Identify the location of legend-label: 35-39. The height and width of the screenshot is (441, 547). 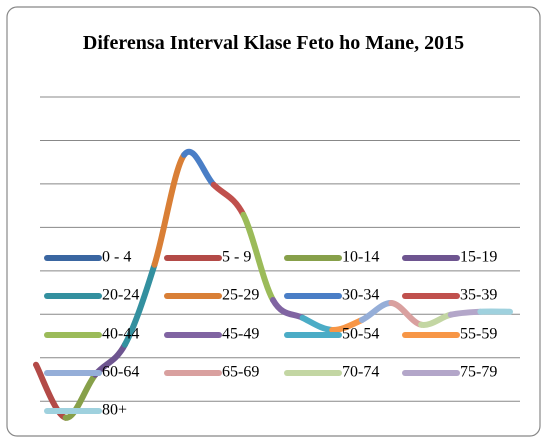
(478, 295).